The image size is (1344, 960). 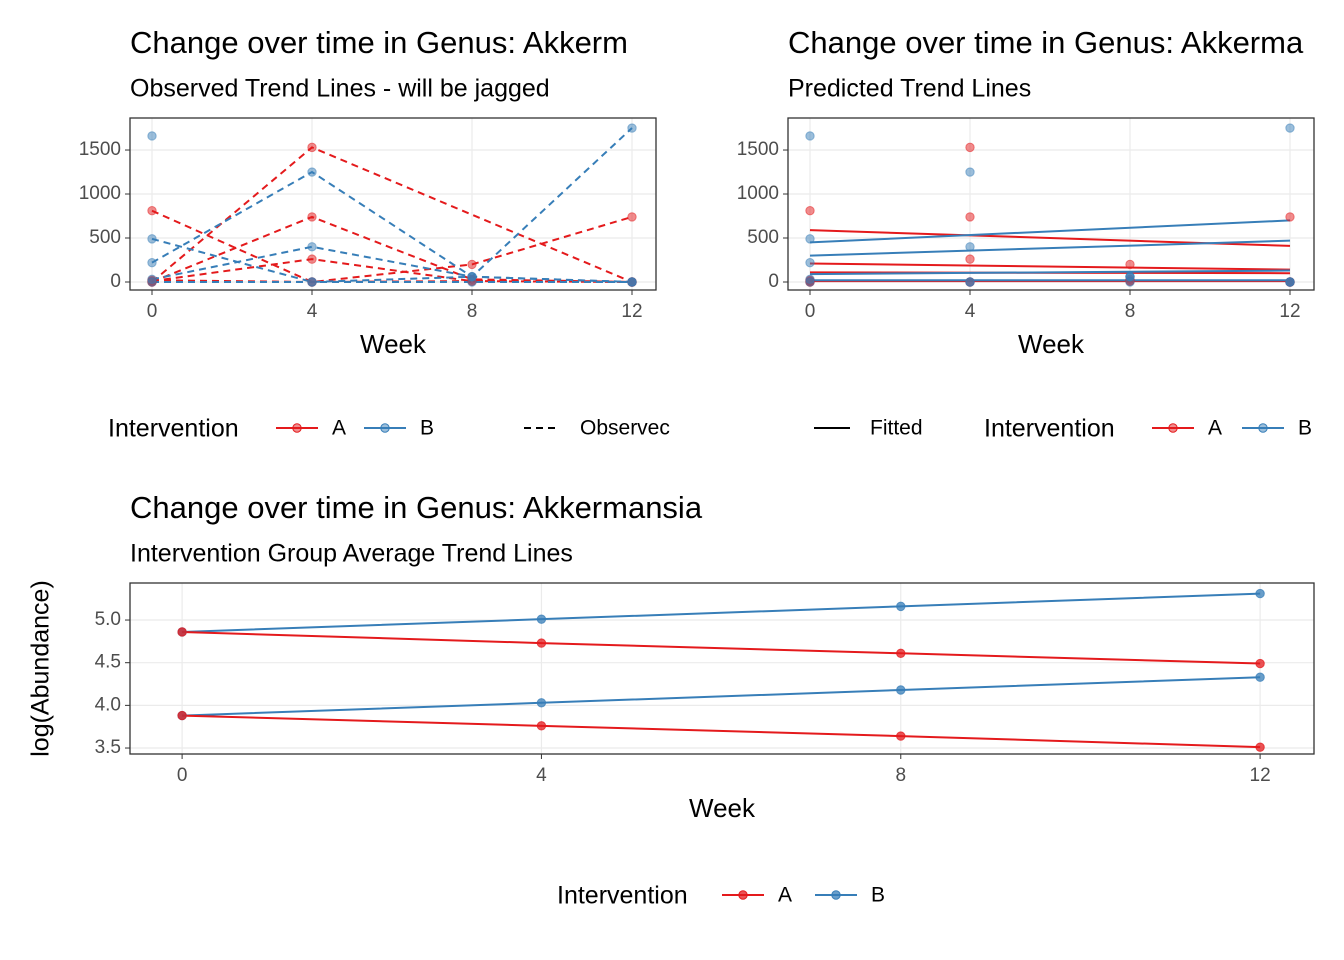 I want to click on y-tick-label: 0, so click(x=115, y=281).